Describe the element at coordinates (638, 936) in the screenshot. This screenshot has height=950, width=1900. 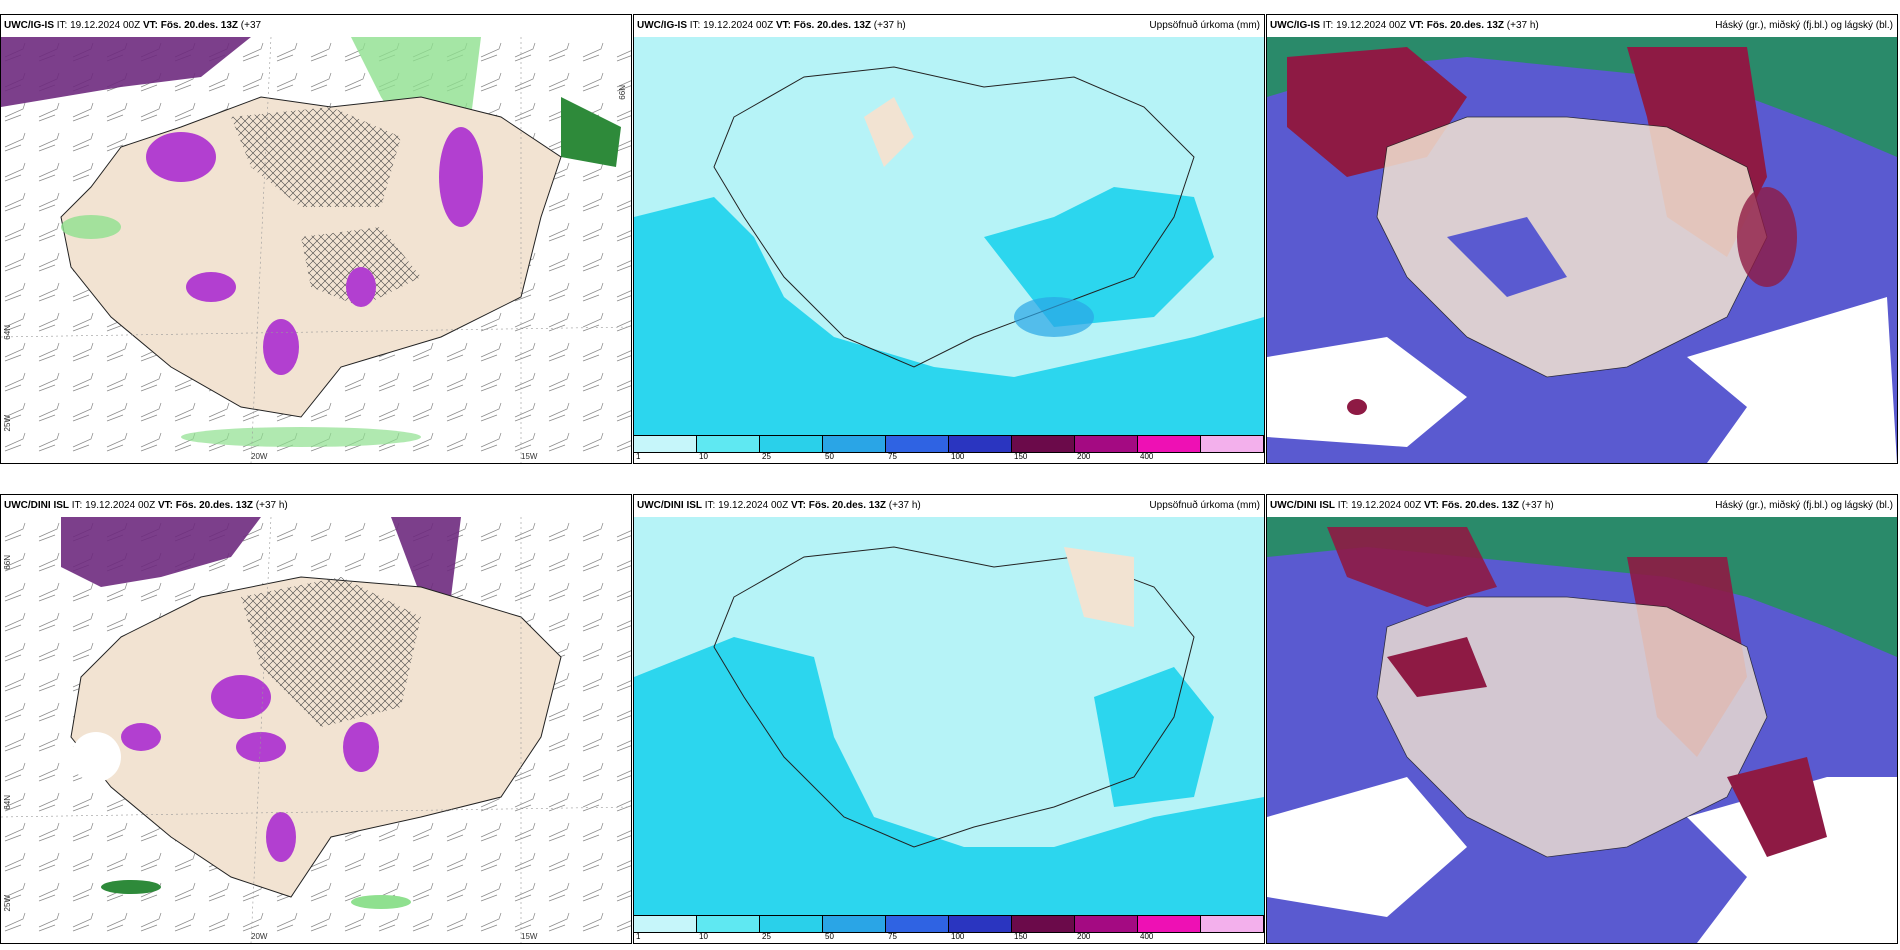
I see `legend-tick-label: 1` at that location.